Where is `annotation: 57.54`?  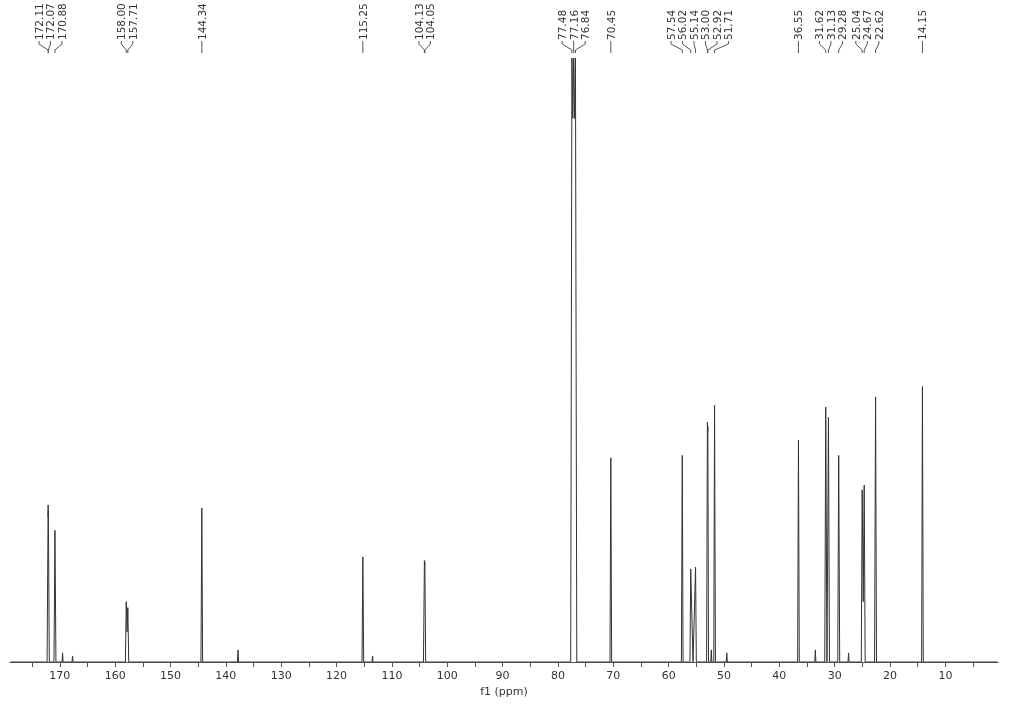 annotation: 57.54 is located at coordinates (670, 24).